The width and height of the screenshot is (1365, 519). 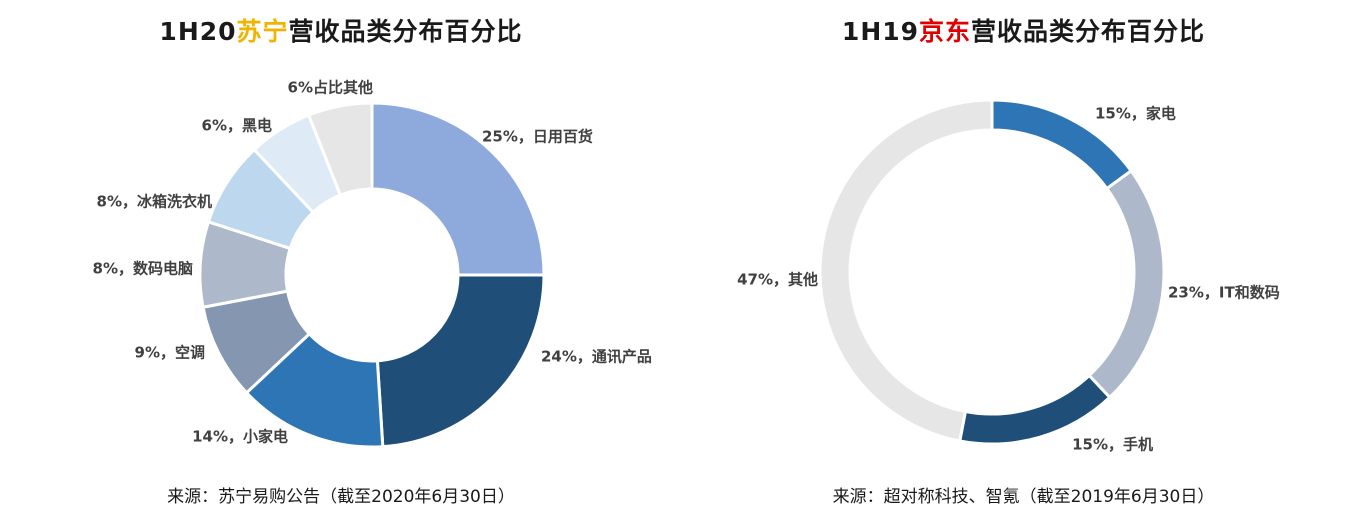 I want to click on data-label-通讯产品: 24%，通讯产品, so click(x=596, y=357).